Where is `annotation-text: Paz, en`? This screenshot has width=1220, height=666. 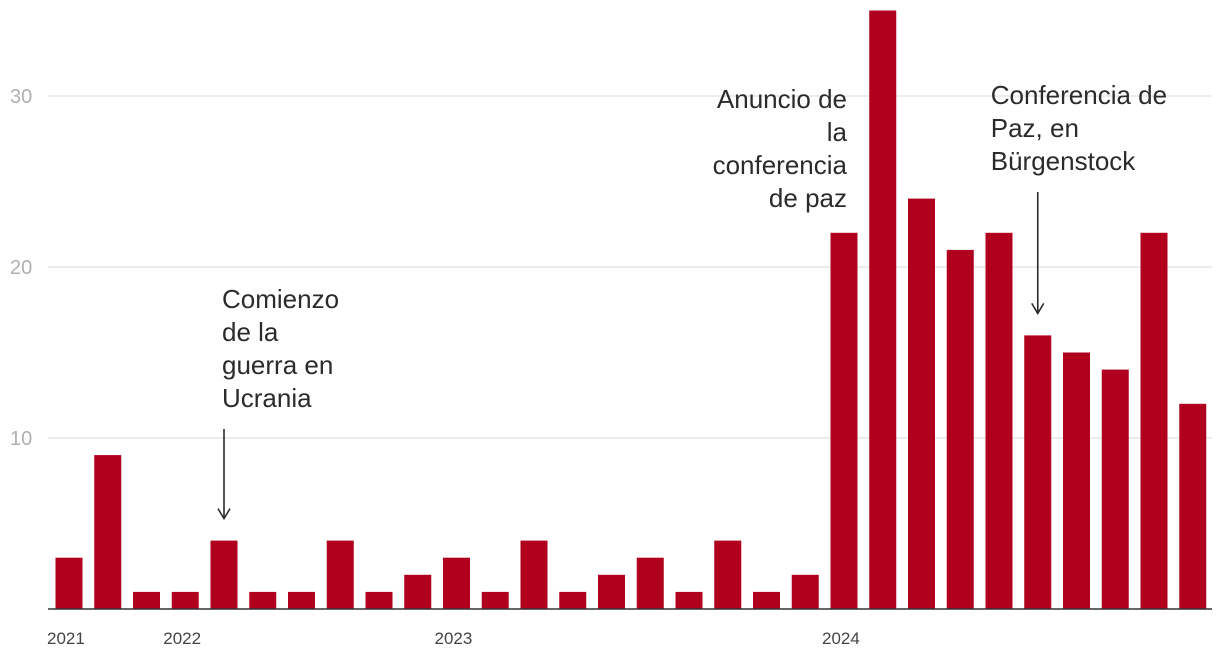
annotation-text: Paz, en is located at coordinates (1035, 128).